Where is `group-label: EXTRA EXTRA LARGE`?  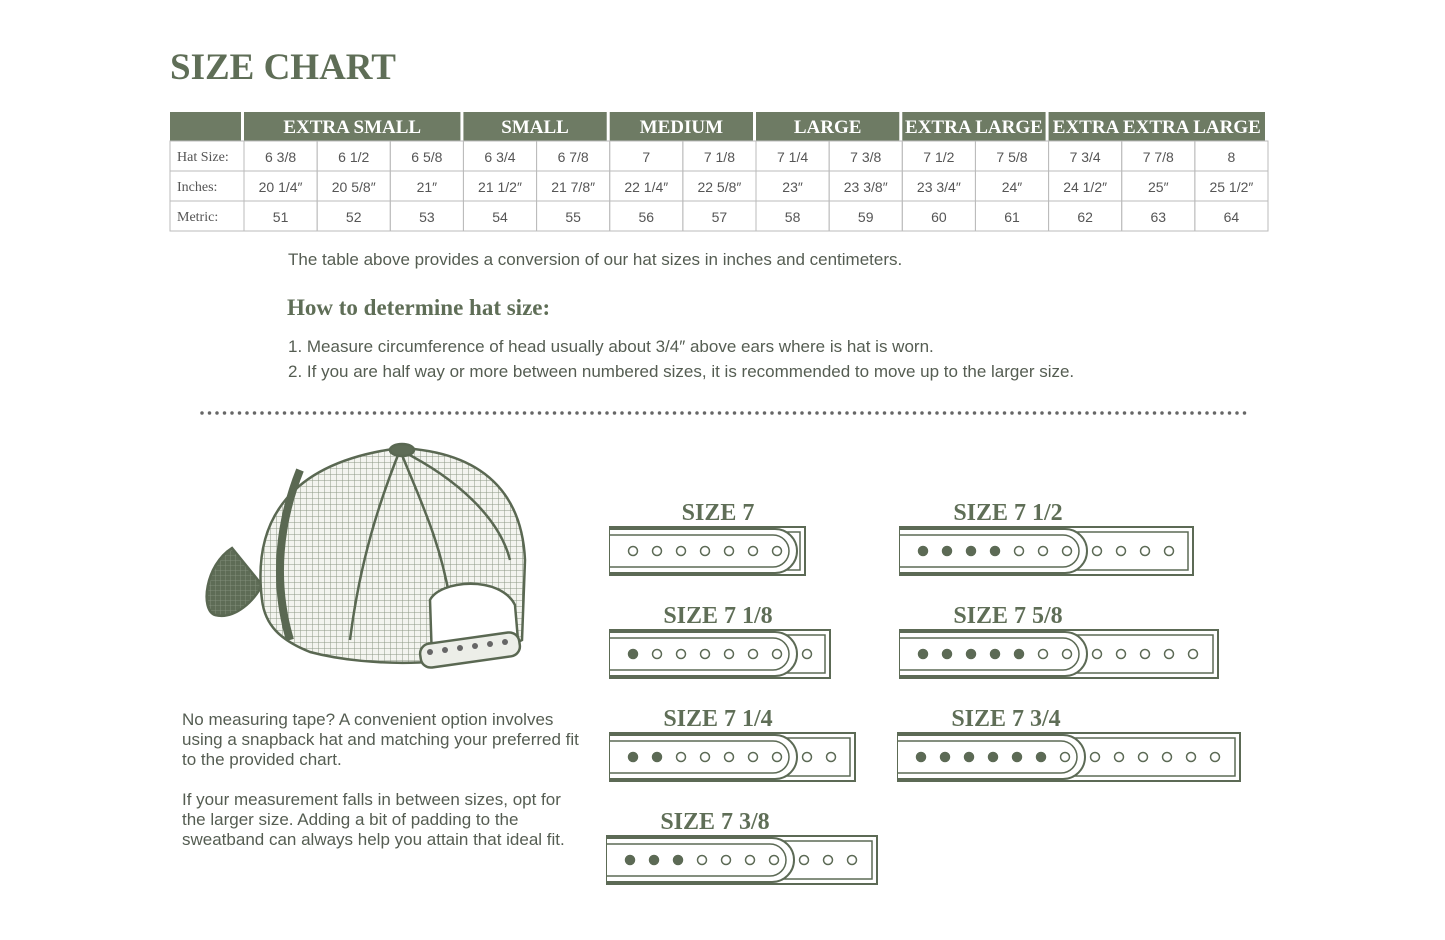 group-label: EXTRA EXTRA LARGE is located at coordinates (1157, 127).